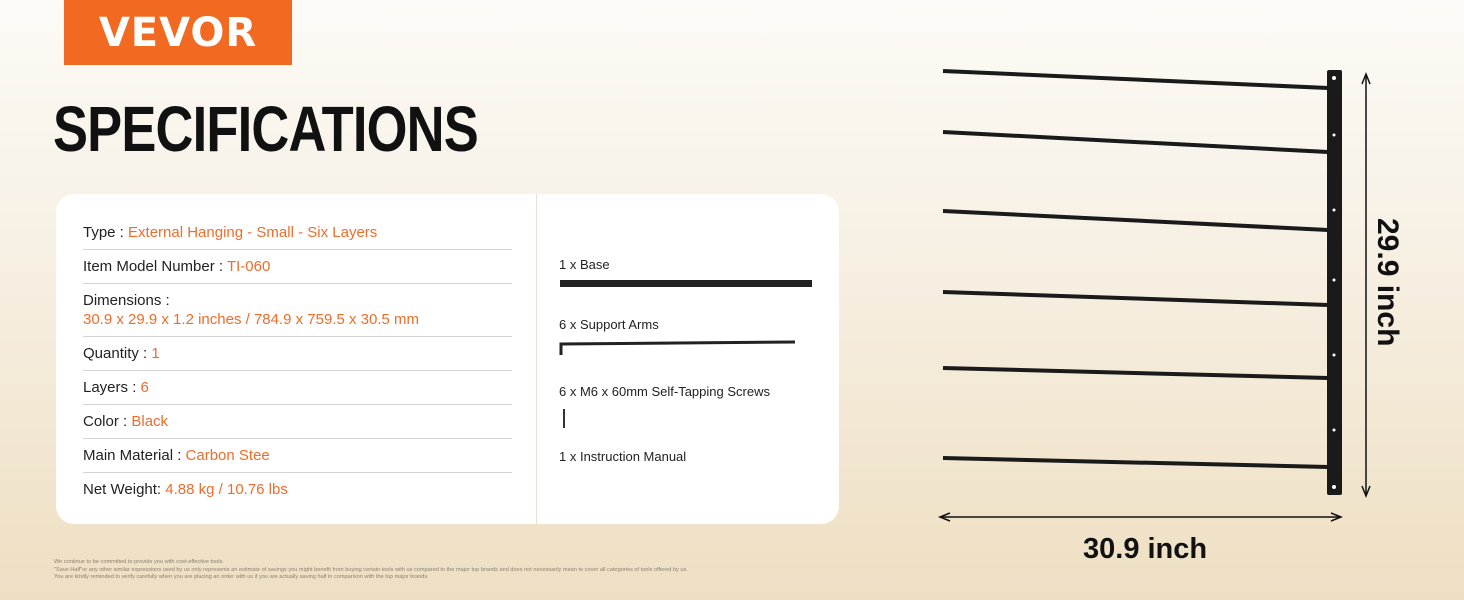  Describe the element at coordinates (185, 489) in the screenshot. I see `spec-weight: Net Weight: 4.88 kg / 10.76 lbs` at that location.